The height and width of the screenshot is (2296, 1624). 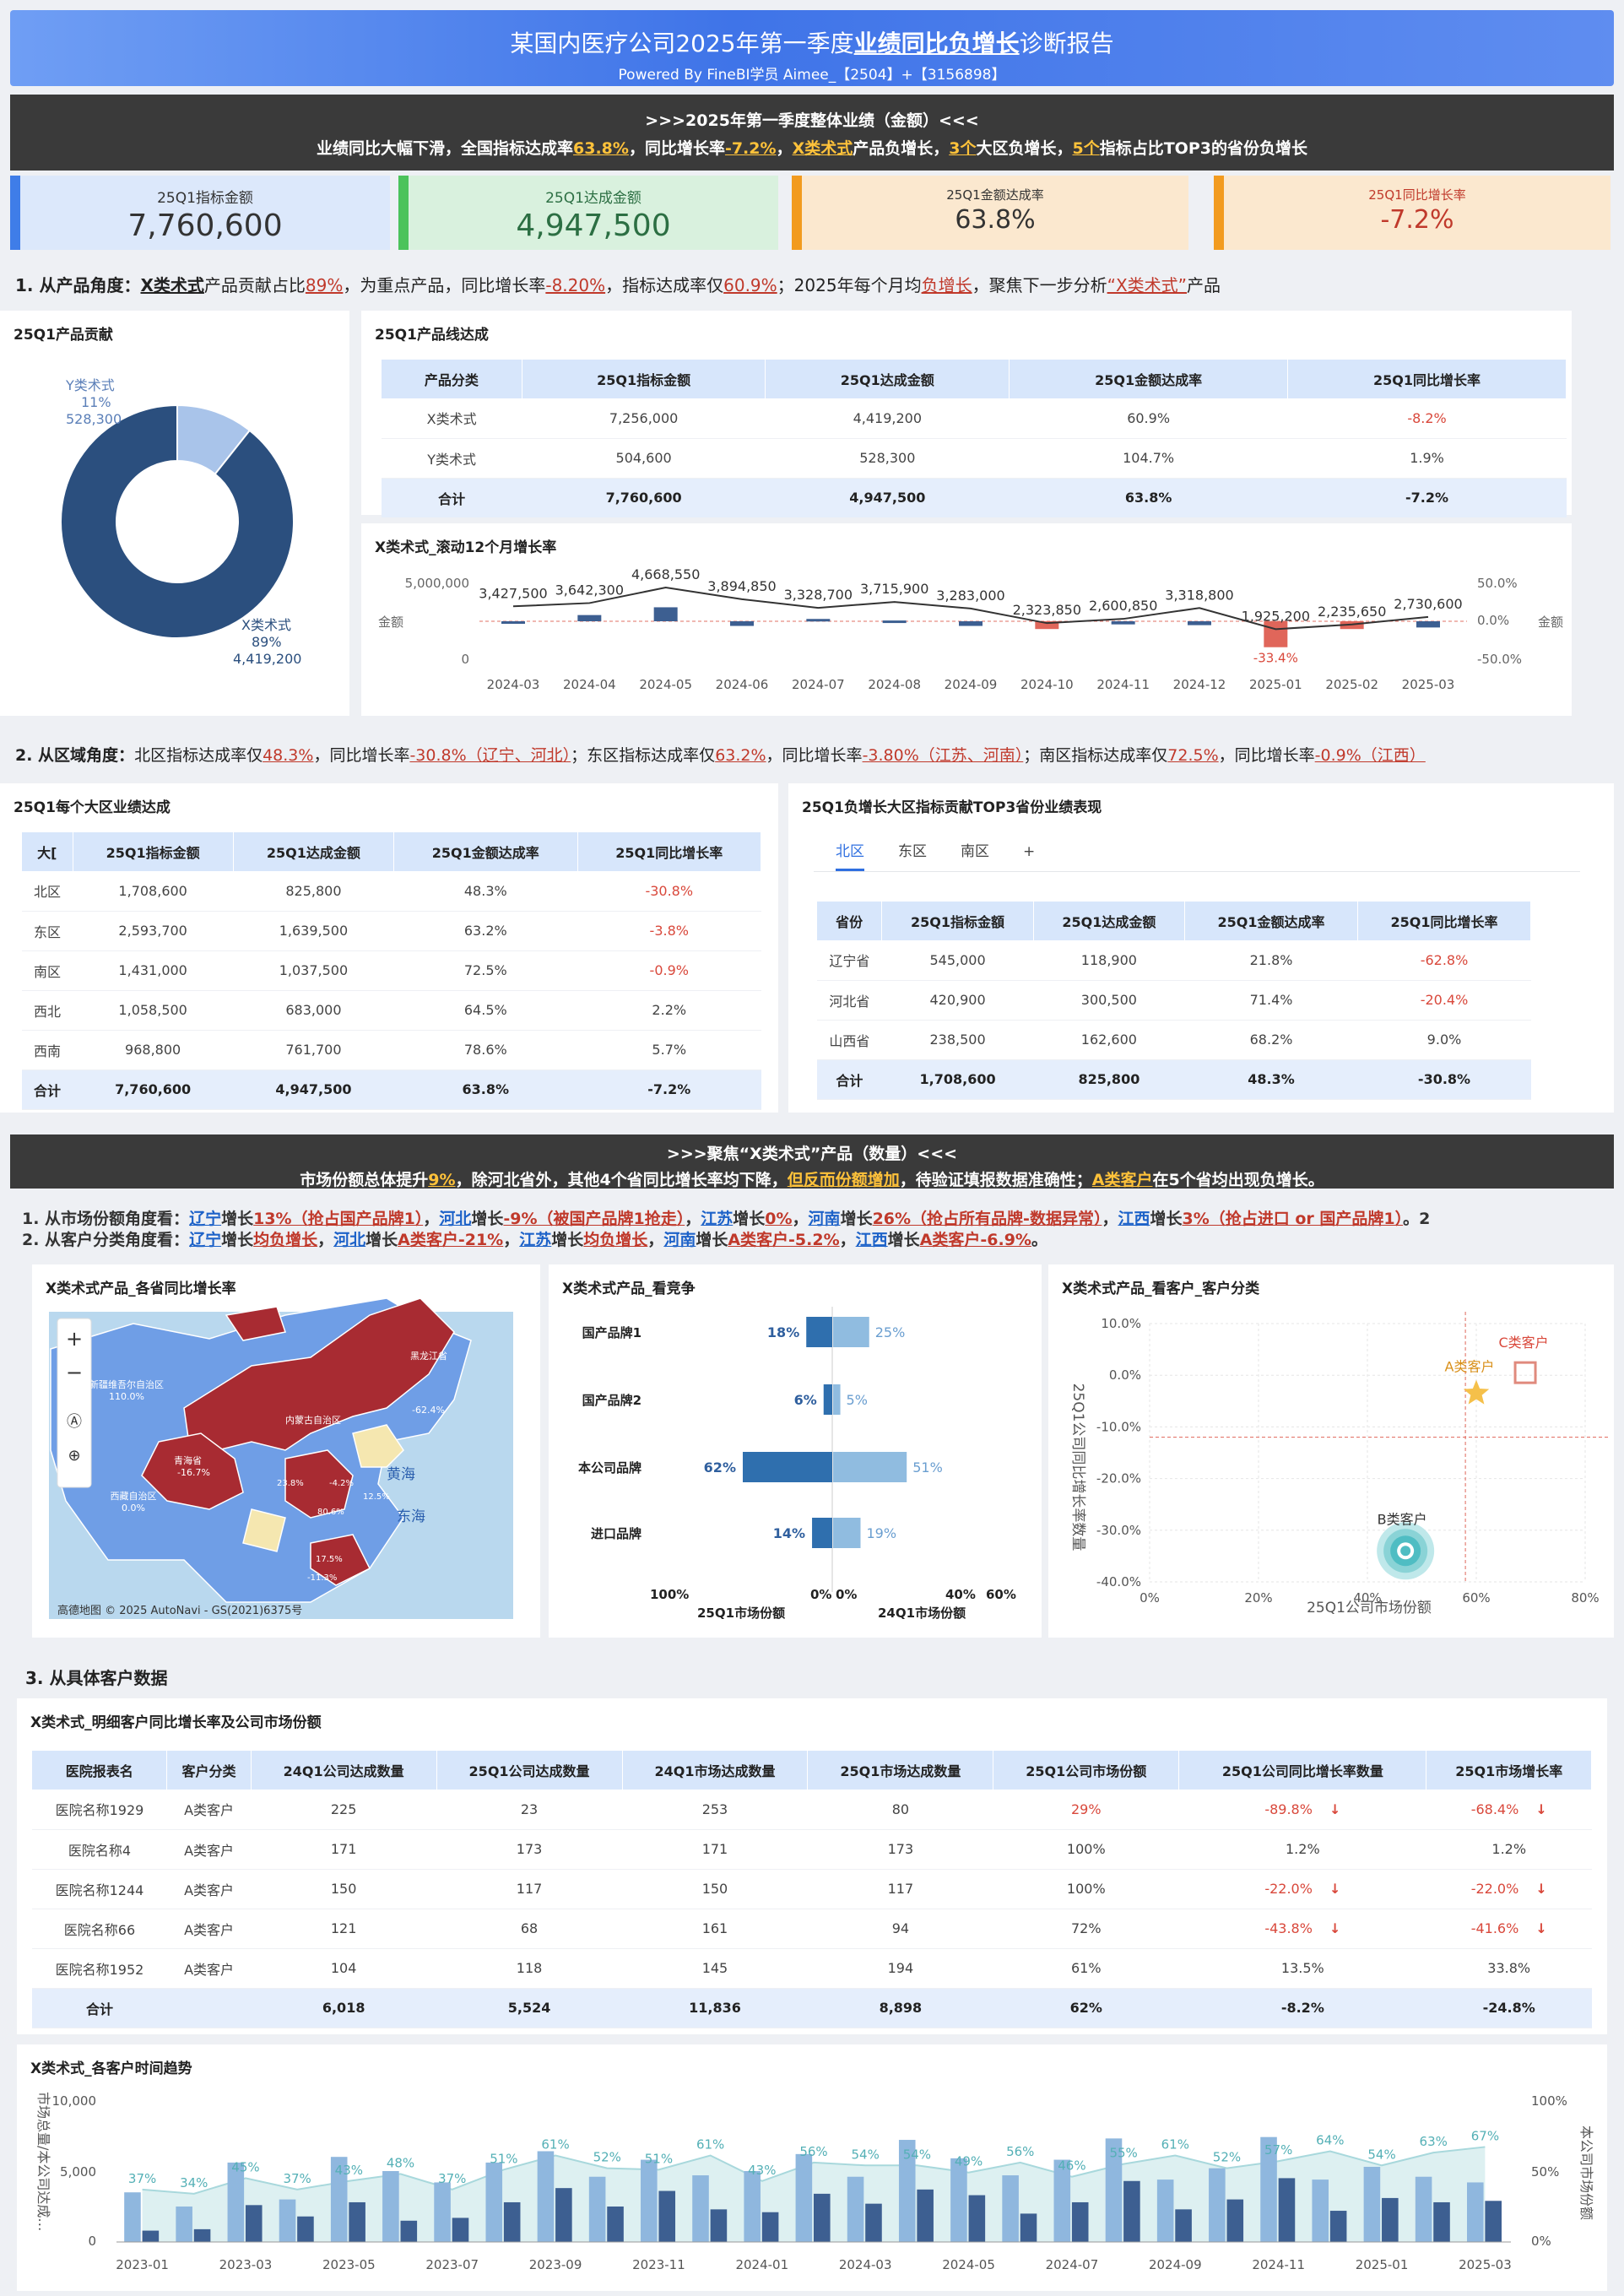 What do you see at coordinates (1001, 1595) in the screenshot?
I see `x-tick: 60%` at bounding box center [1001, 1595].